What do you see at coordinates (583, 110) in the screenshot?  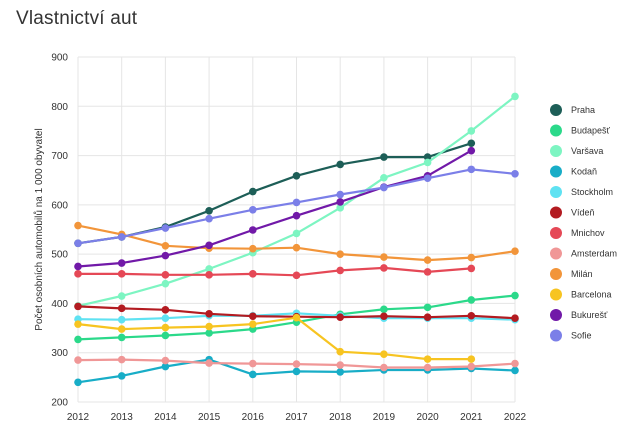 I see `legend-label: Praha` at bounding box center [583, 110].